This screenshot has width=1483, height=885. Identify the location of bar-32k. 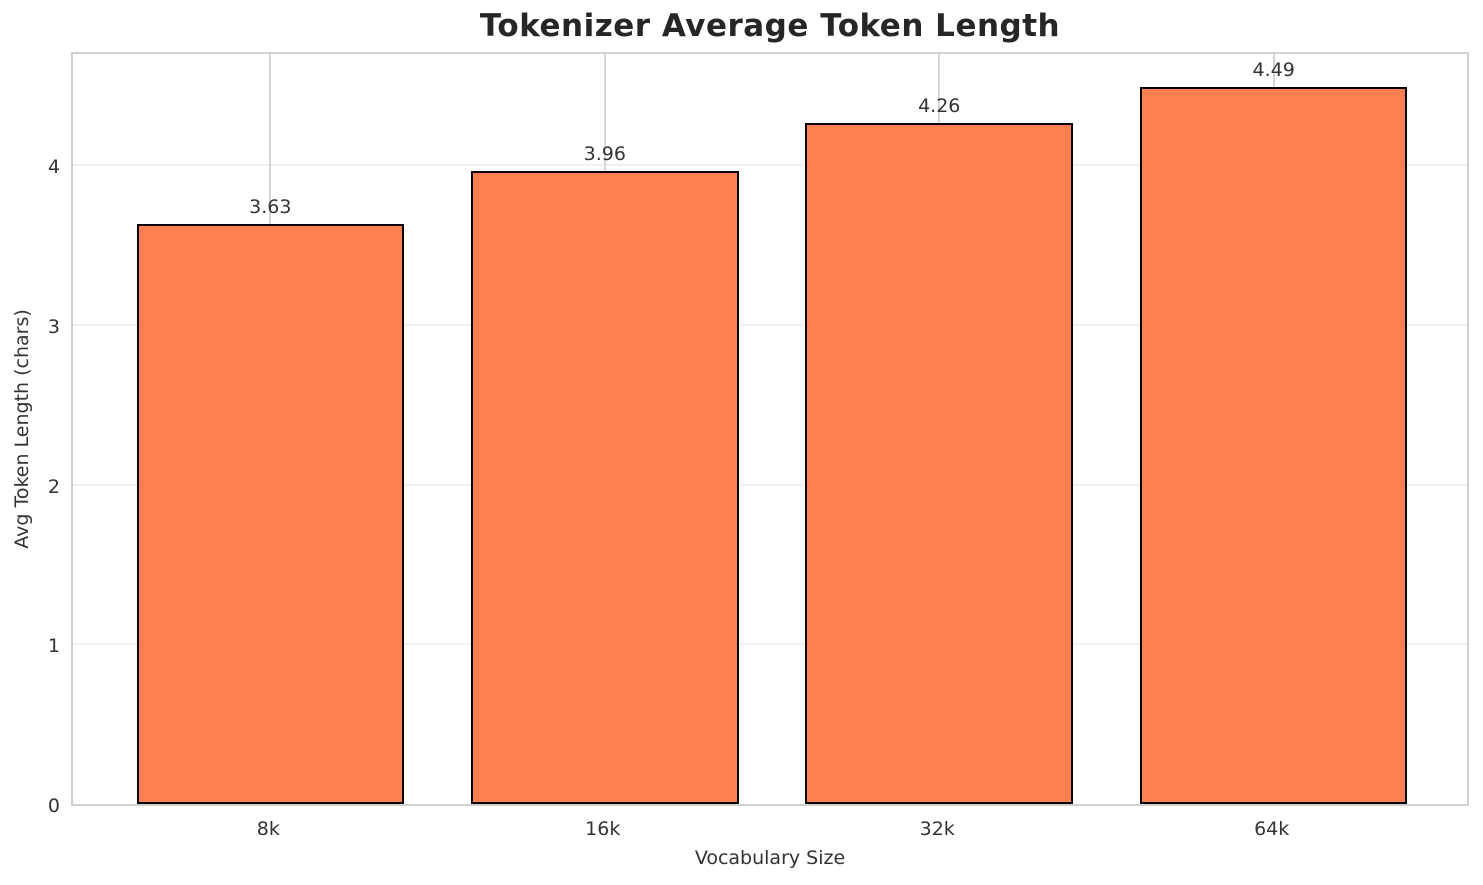
(939, 463).